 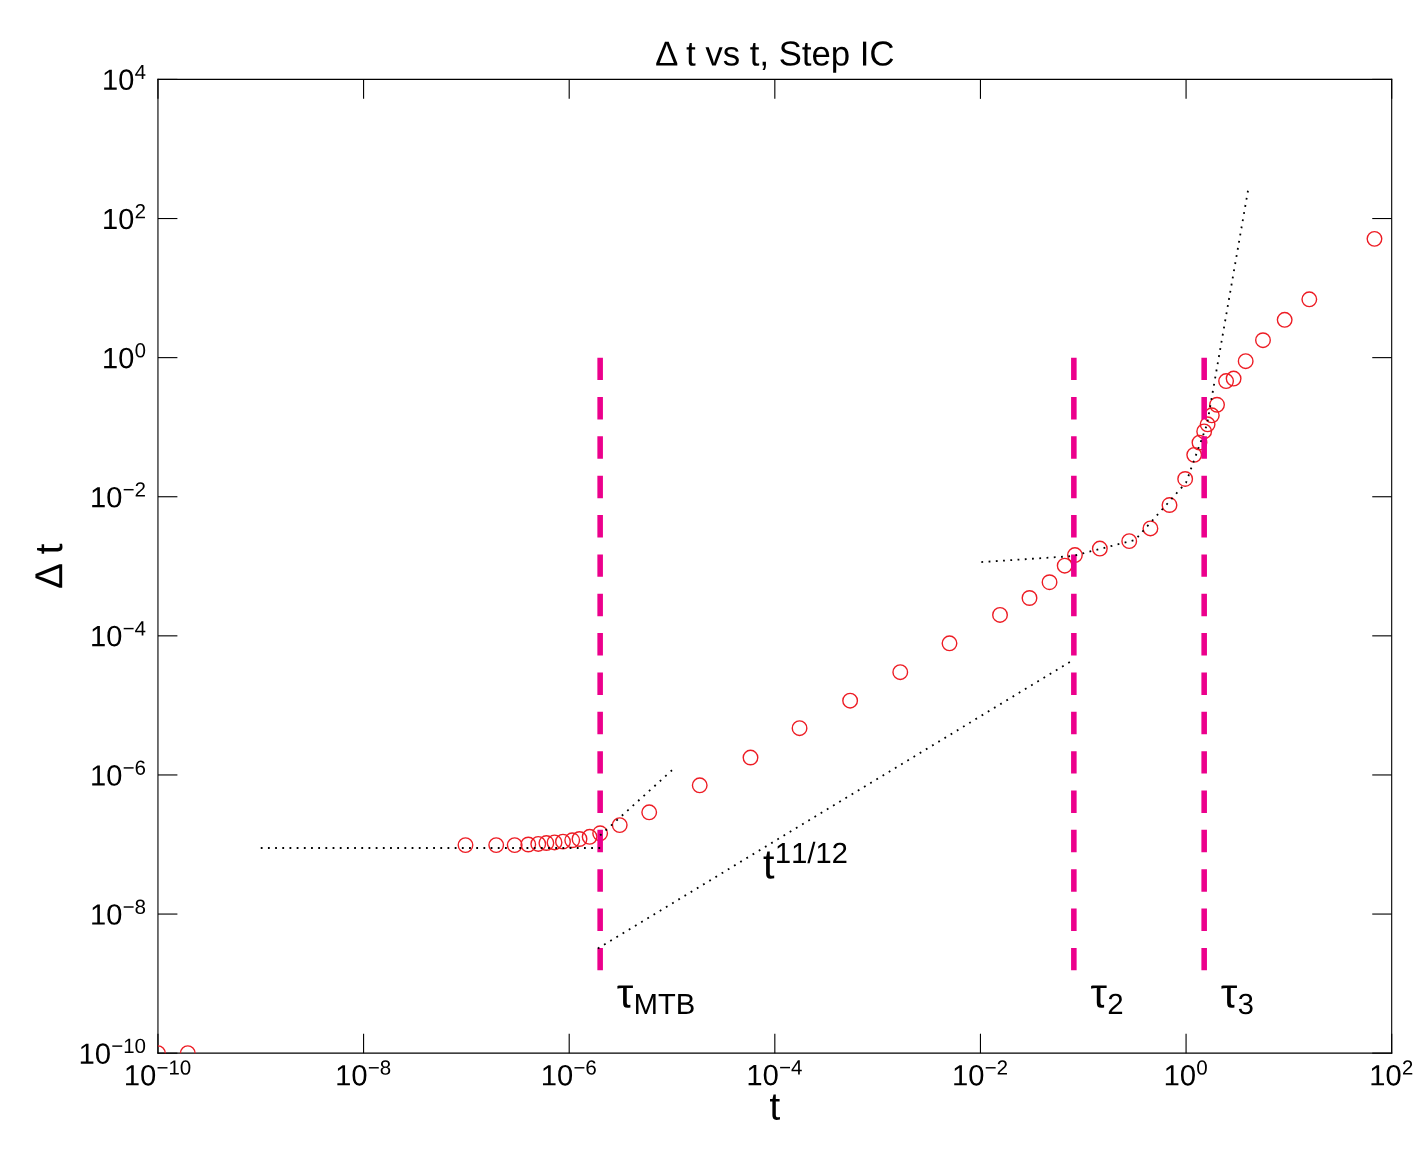 What do you see at coordinates (119, 773) in the screenshot?
I see `y-tick-label: 10$^{−6}$` at bounding box center [119, 773].